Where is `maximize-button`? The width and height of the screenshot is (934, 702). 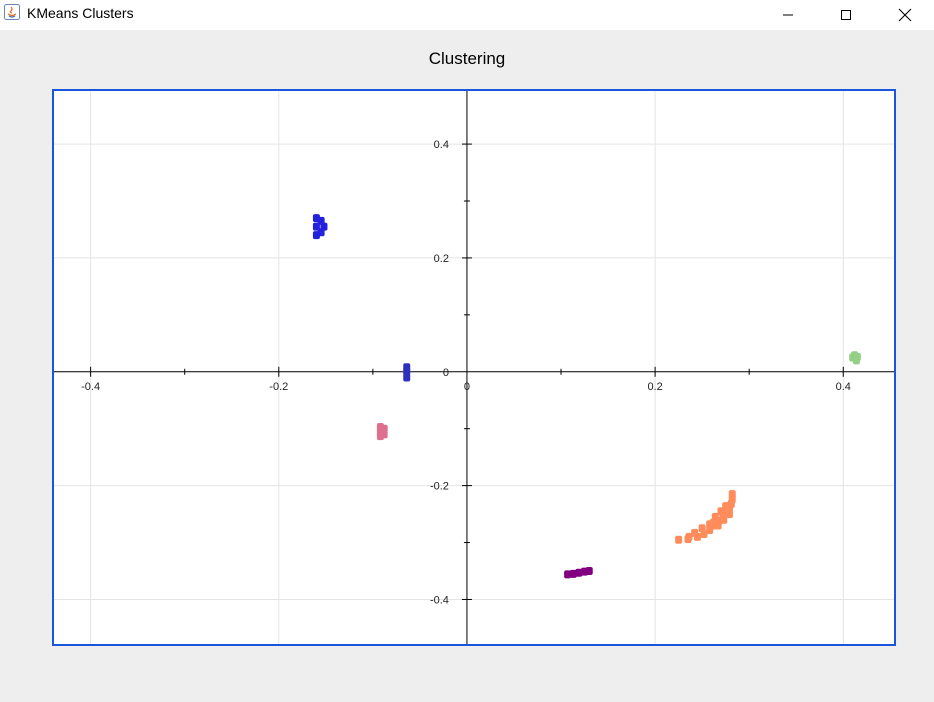 maximize-button is located at coordinates (846, 15).